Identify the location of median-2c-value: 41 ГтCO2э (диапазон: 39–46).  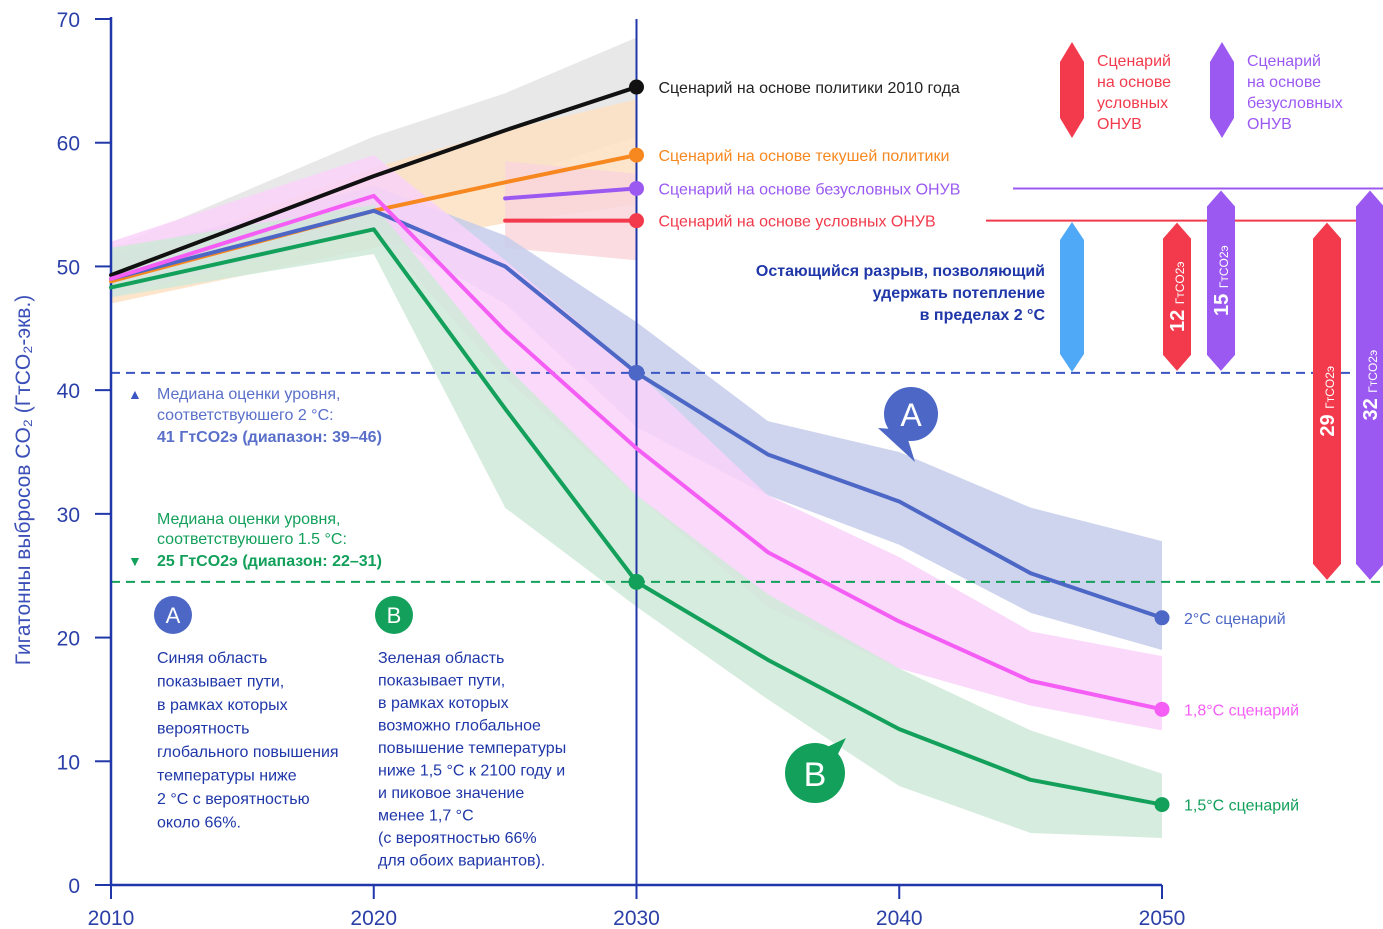
(269, 437).